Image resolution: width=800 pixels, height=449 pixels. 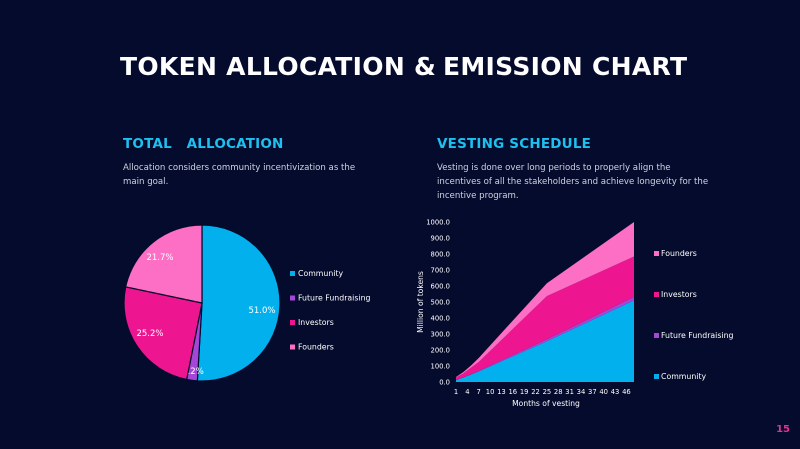 What do you see at coordinates (440, 287) in the screenshot?
I see `y-tick-label: 600.0` at bounding box center [440, 287].